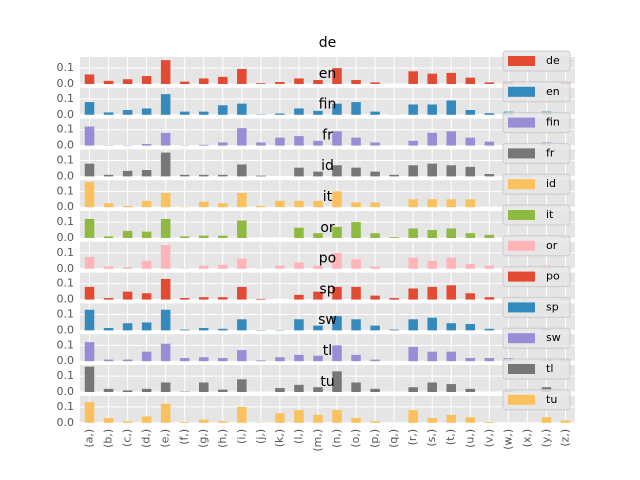 This screenshot has width=640, height=480. I want to click on x-tick-label: (k,), so click(279, 438).